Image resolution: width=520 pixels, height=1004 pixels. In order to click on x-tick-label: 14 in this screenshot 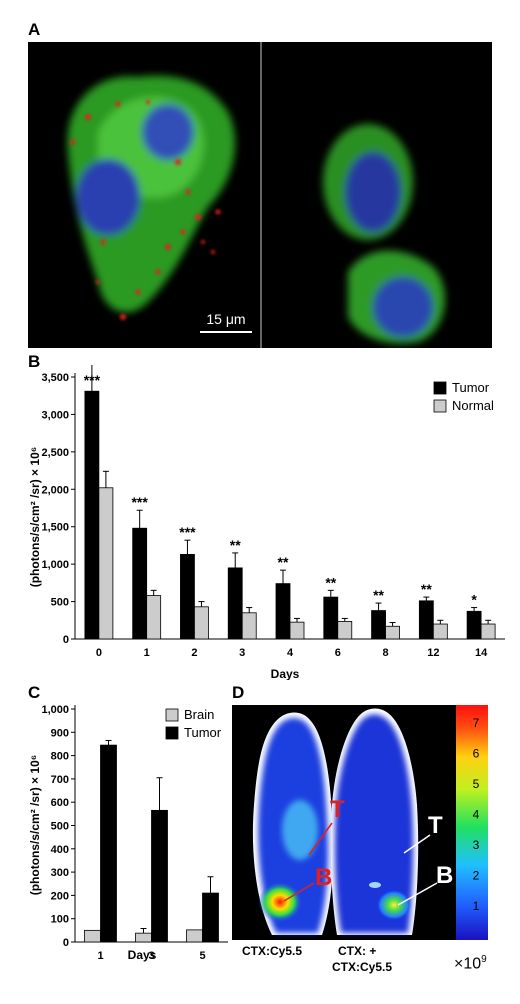, I will do `click(481, 653)`.